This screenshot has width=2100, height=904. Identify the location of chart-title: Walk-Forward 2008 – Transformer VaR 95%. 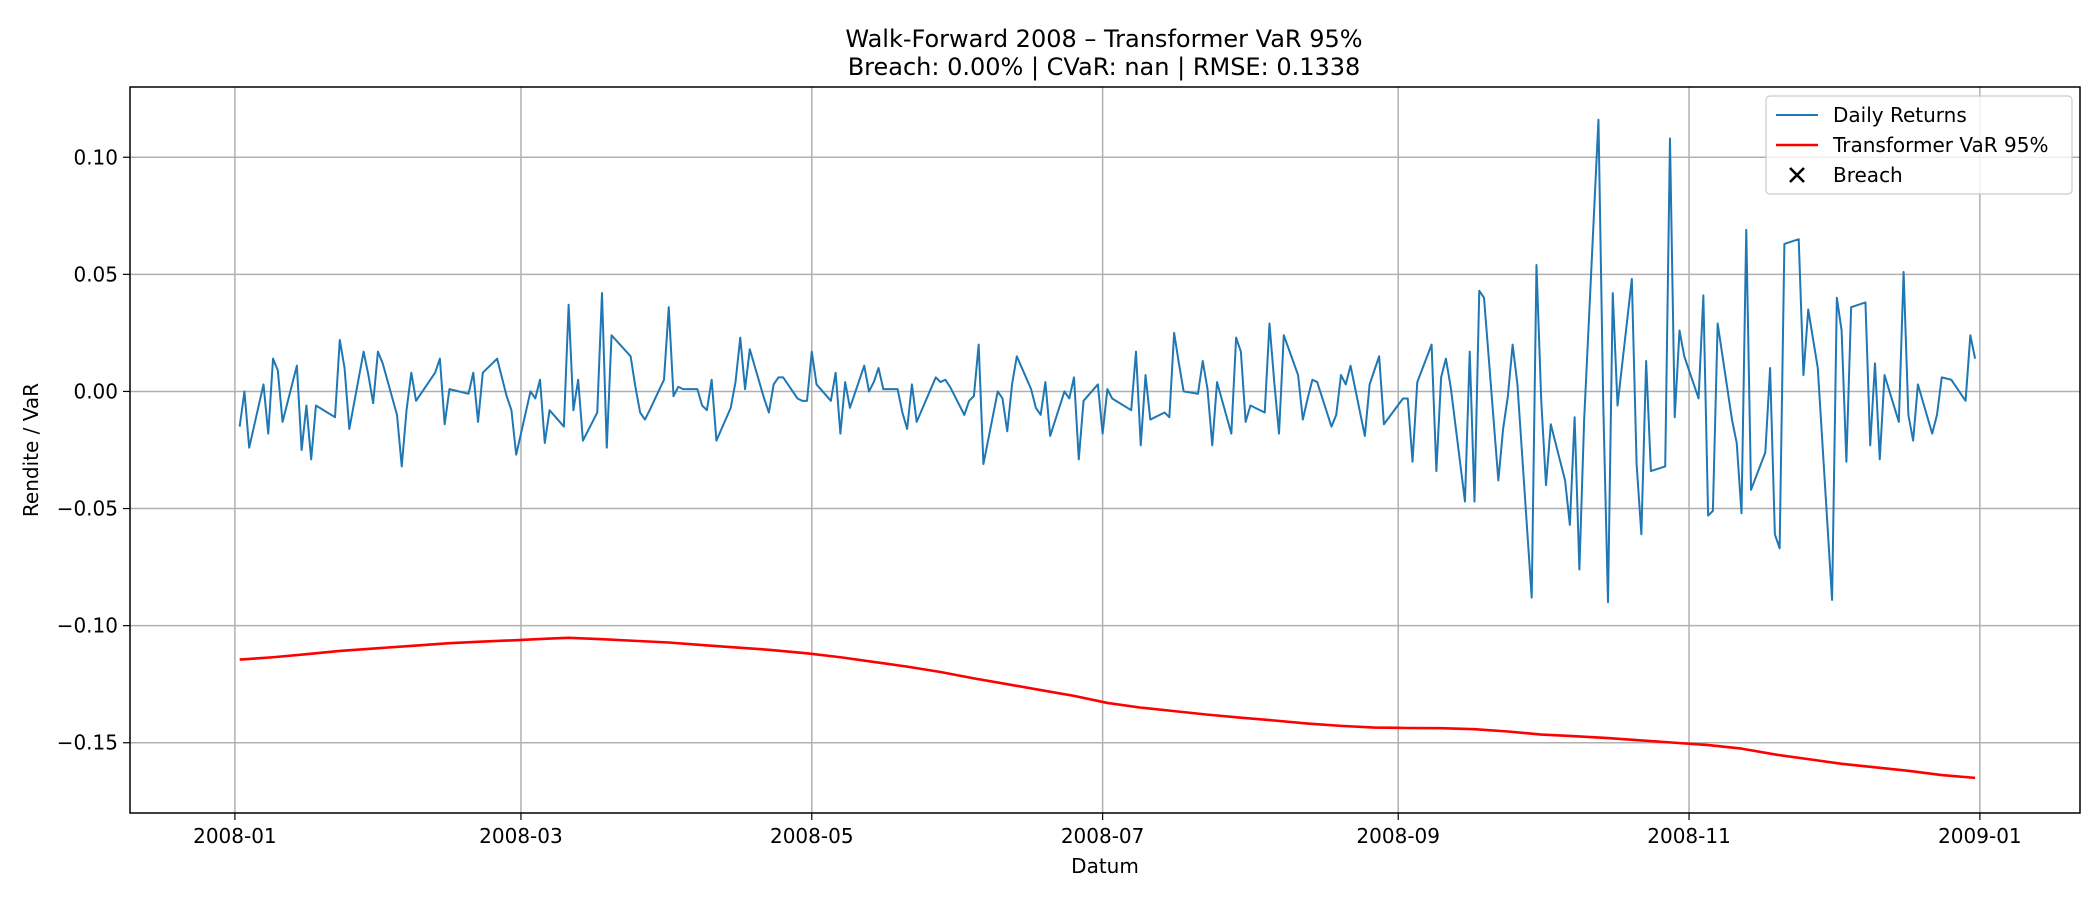
(1103, 39).